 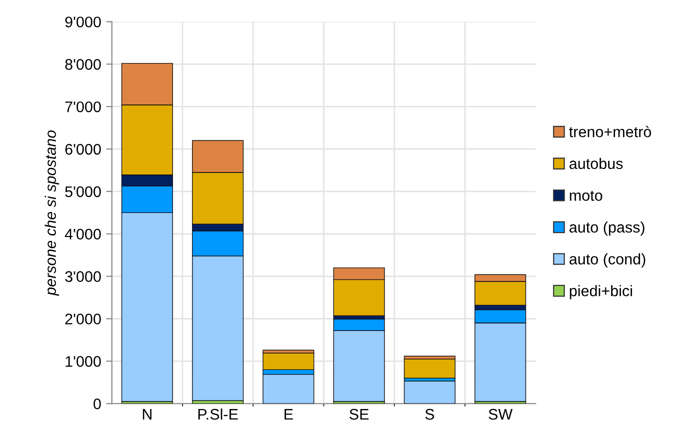 What do you see at coordinates (500, 414) in the screenshot?
I see `x-tick-label: SW` at bounding box center [500, 414].